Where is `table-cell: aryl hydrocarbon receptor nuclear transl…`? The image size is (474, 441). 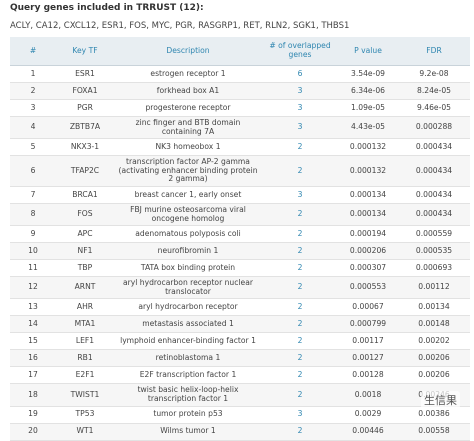 table-cell: aryl hydrocarbon receptor nuclear transl… is located at coordinates (188, 288).